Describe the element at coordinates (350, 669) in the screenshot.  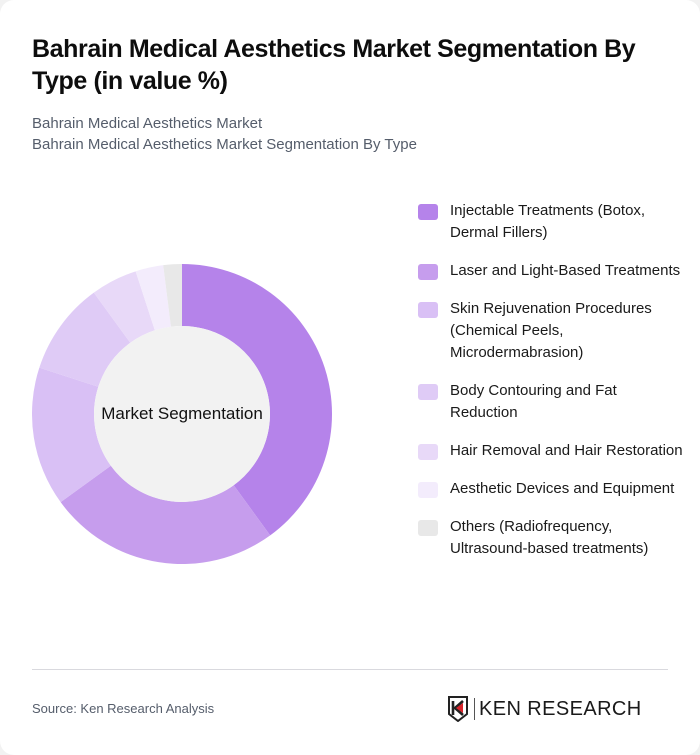
I see `footer-divider` at that location.